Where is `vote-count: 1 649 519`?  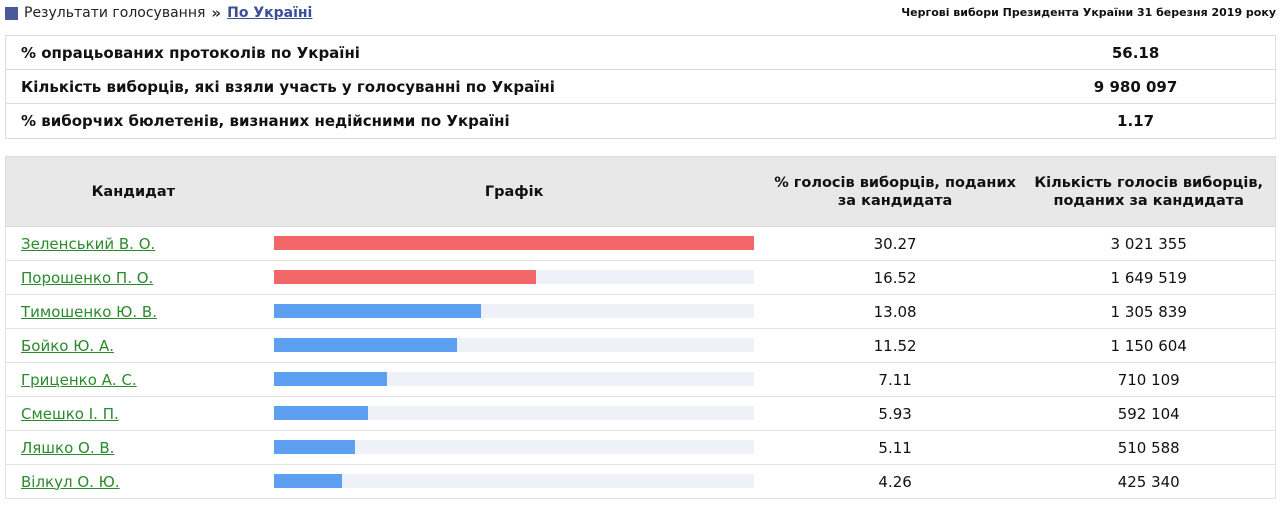 vote-count: 1 649 519 is located at coordinates (1148, 277).